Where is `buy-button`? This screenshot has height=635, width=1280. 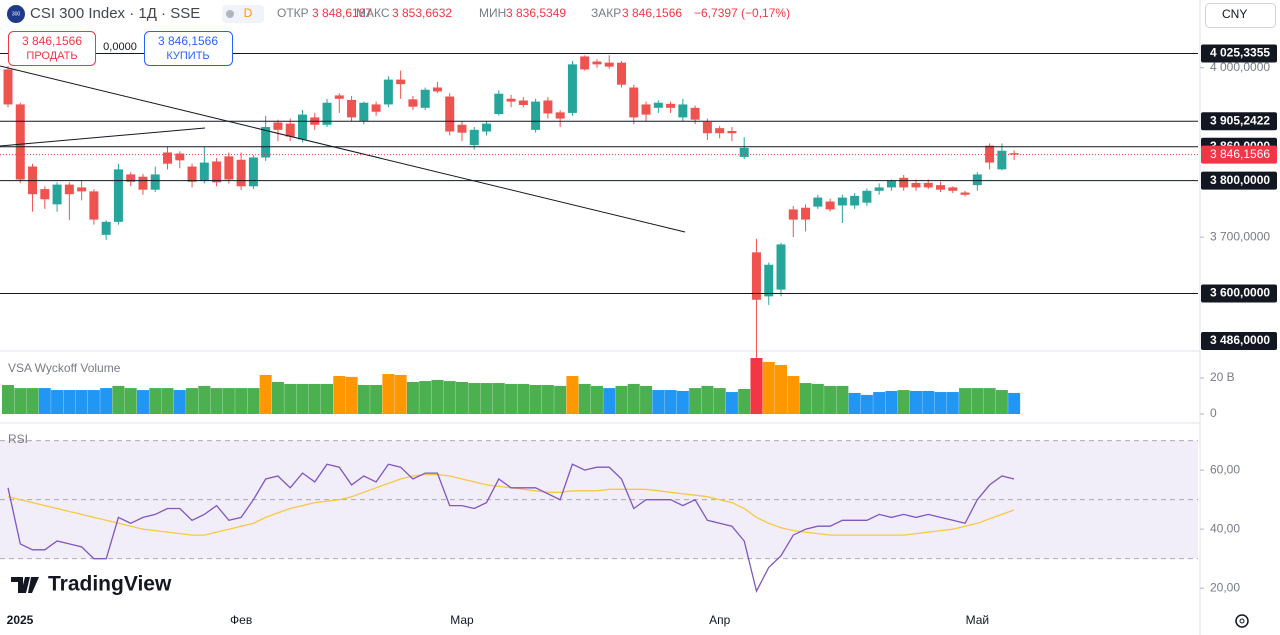 buy-button is located at coordinates (188, 48).